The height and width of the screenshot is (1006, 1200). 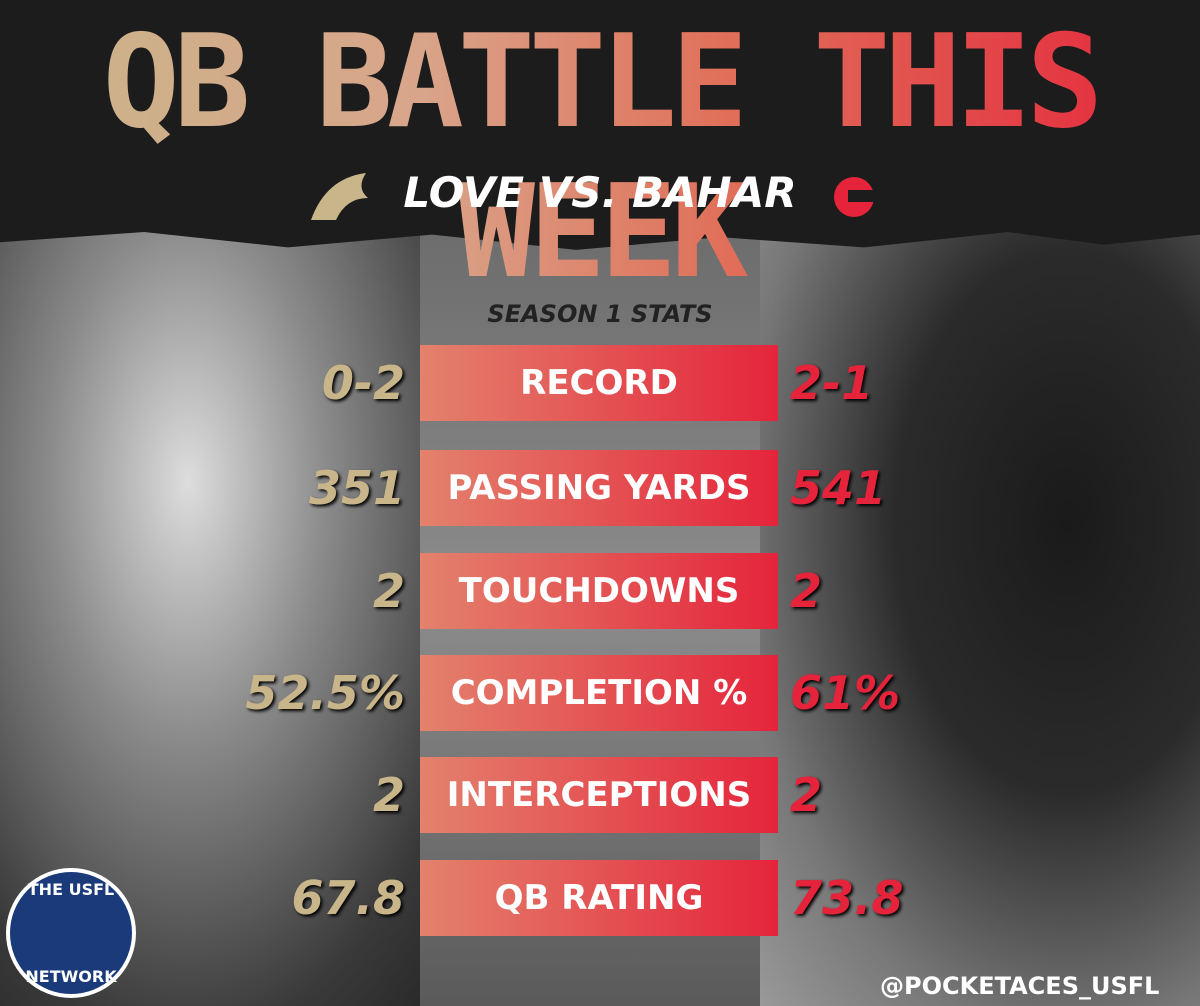 What do you see at coordinates (599, 693) in the screenshot?
I see `stat-label: COMPLETION %` at bounding box center [599, 693].